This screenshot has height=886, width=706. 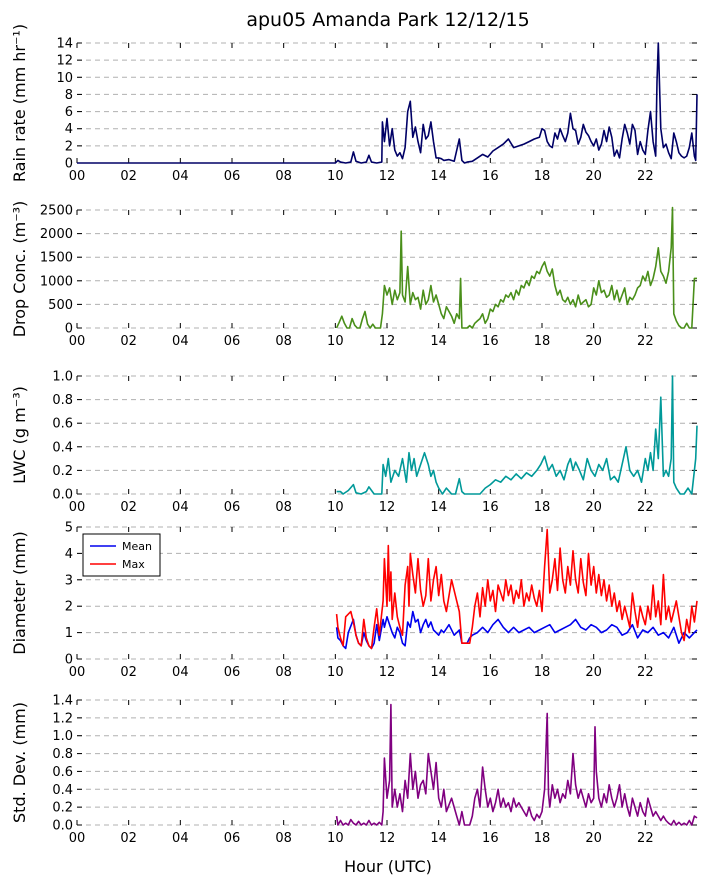 I want to click on legend: Mean Max, so click(x=121, y=555).